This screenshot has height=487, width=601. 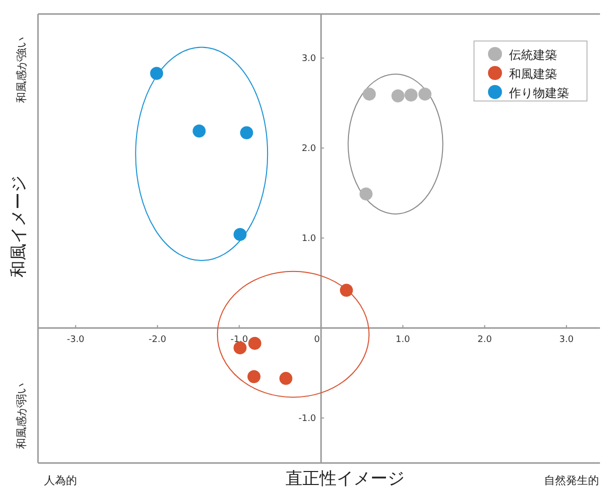 I want to click on x-axis-title: 直正性イメージ, so click(x=345, y=478).